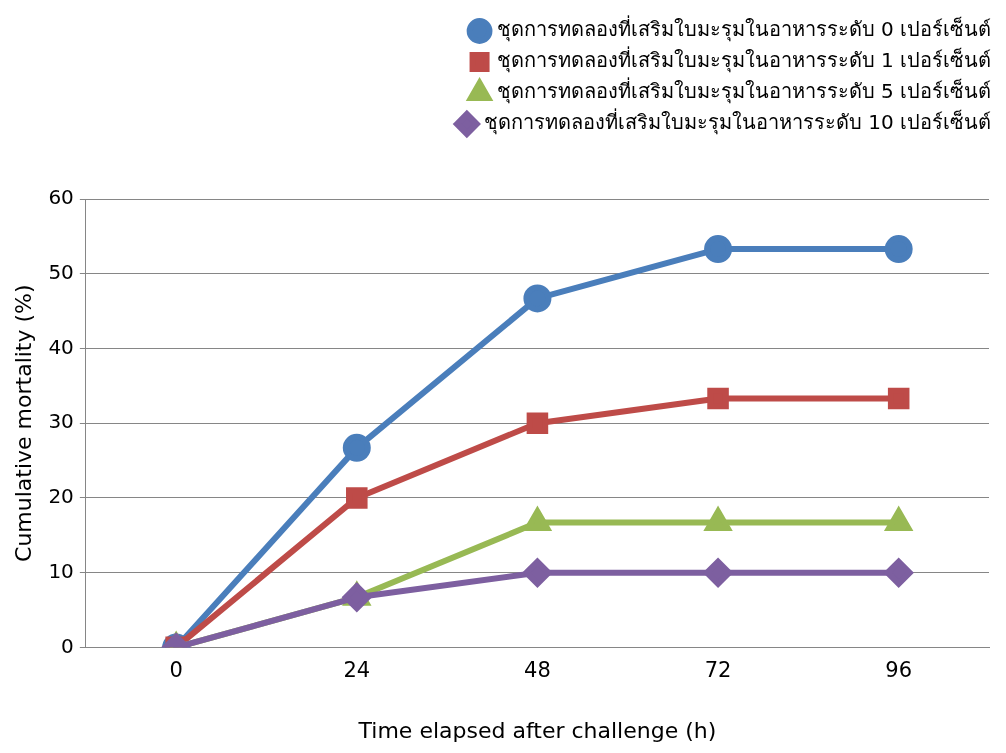 The image size is (1006, 753). Describe the element at coordinates (23, 423) in the screenshot. I see `y-axis-title: Cumulative mortality (%)` at that location.